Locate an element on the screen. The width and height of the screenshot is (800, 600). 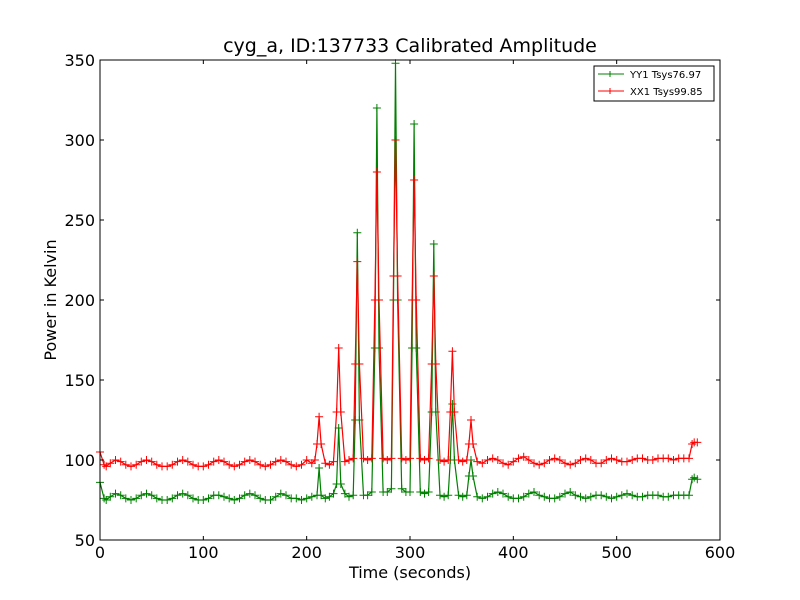
y-tick-label: 150 is located at coordinates (79, 380).